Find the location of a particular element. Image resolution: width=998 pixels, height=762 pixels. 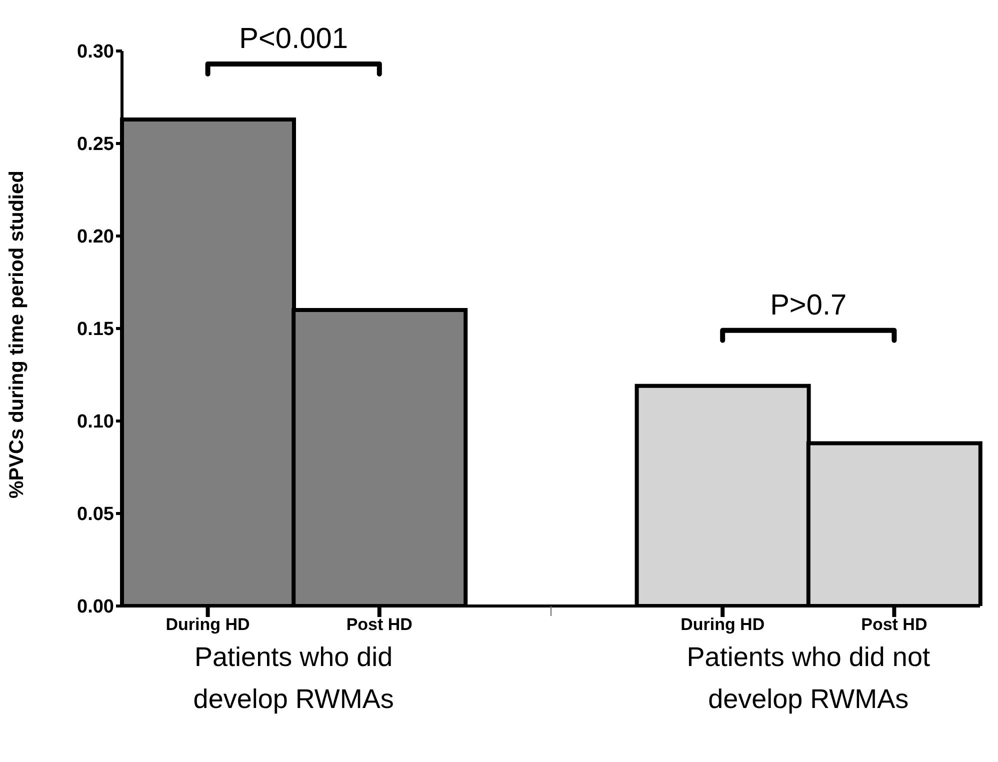

text: Patients who did not develop RWMAs is located at coordinates (808, 678).